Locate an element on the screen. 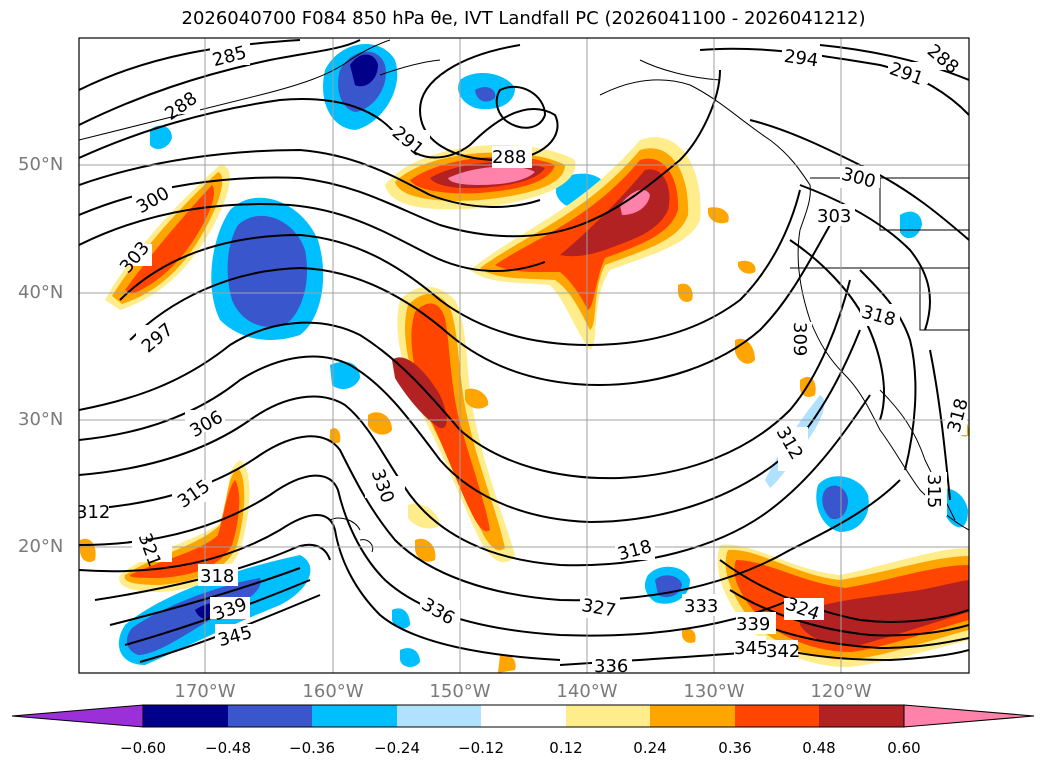  lat-label: 40°N is located at coordinates (41, 292).